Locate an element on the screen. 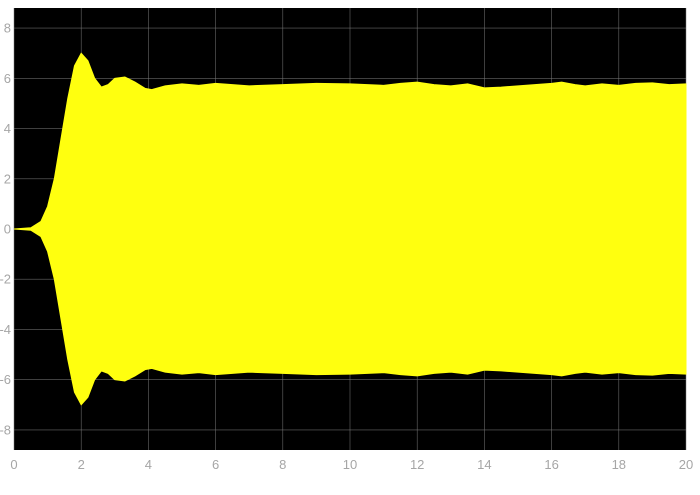  x-tick-label: 10 is located at coordinates (350, 464).